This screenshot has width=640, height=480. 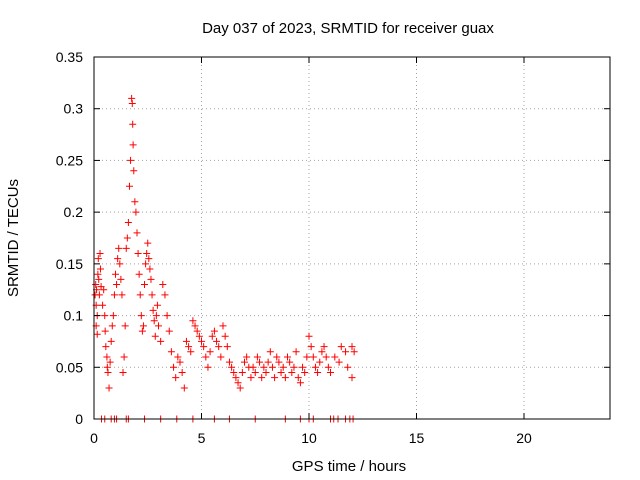 I want to click on x-tick-label: 10, so click(x=309, y=438).